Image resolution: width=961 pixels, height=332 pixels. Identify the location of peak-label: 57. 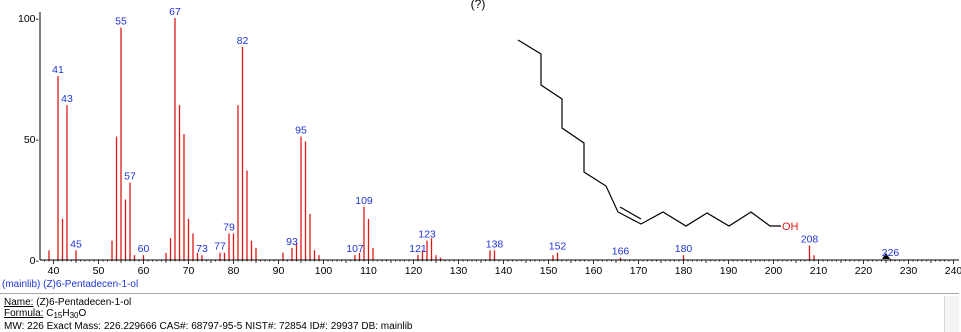
(130, 177).